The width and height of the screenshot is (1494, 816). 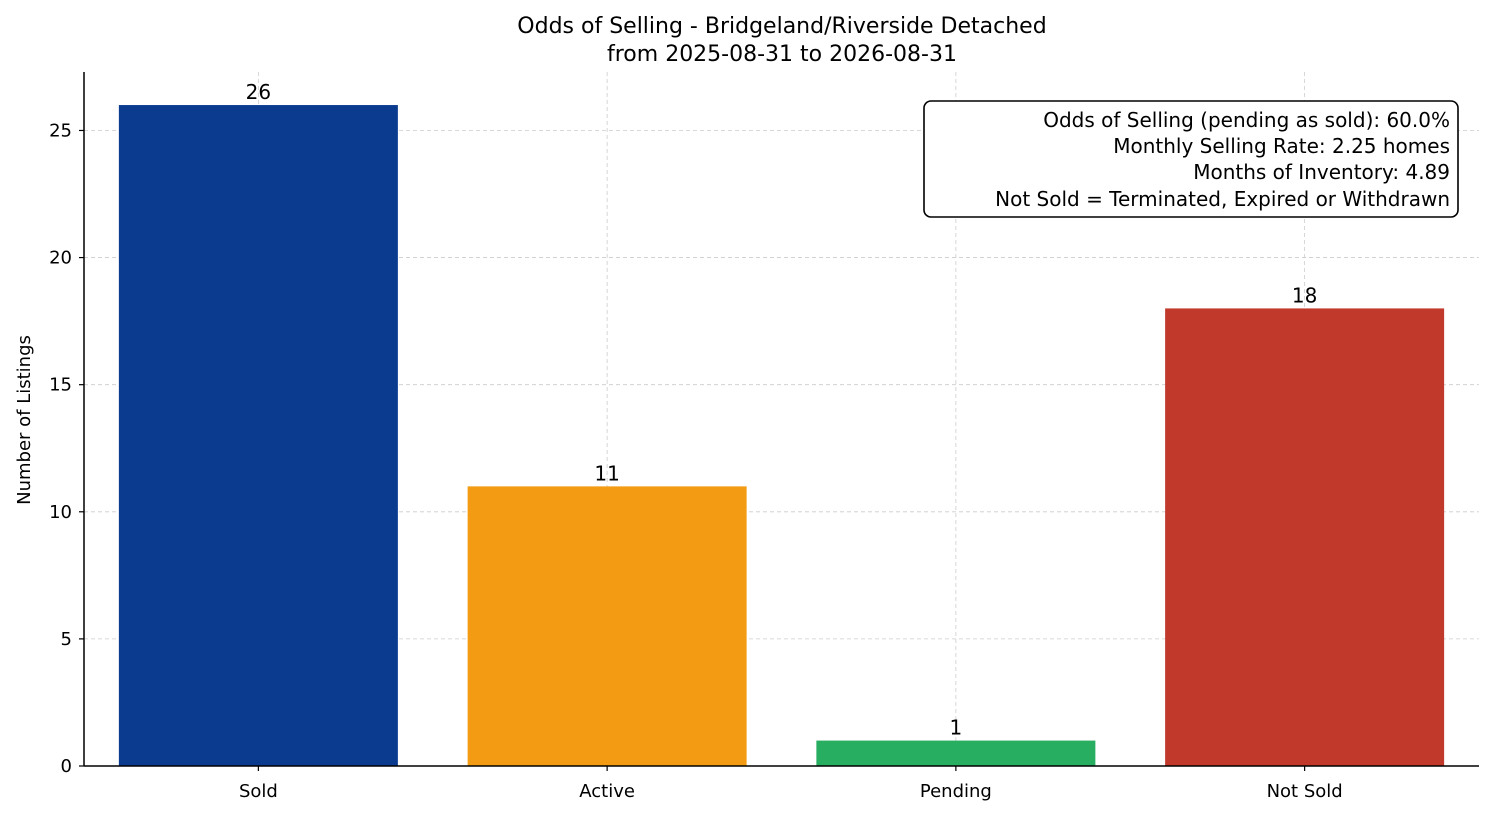 I want to click on x-tick-label-sold: Sold, so click(x=258, y=791).